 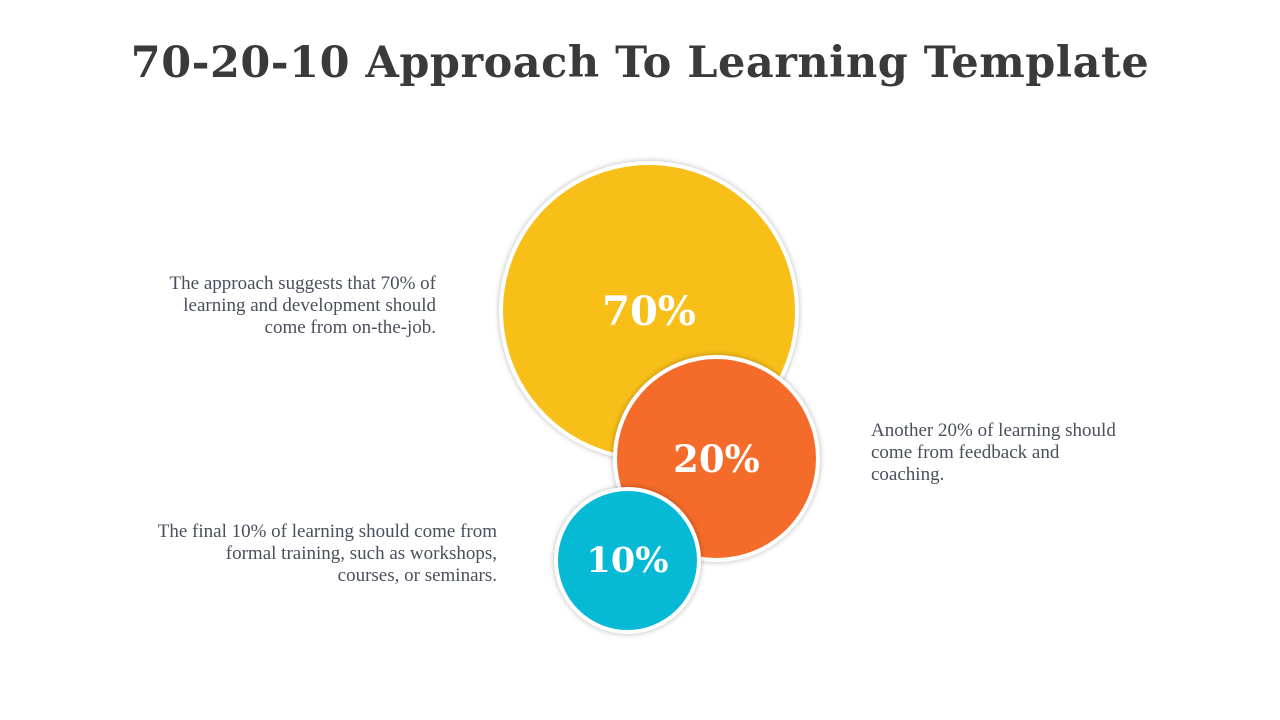 What do you see at coordinates (649, 311) in the screenshot?
I see `circle-70-label: 70%` at bounding box center [649, 311].